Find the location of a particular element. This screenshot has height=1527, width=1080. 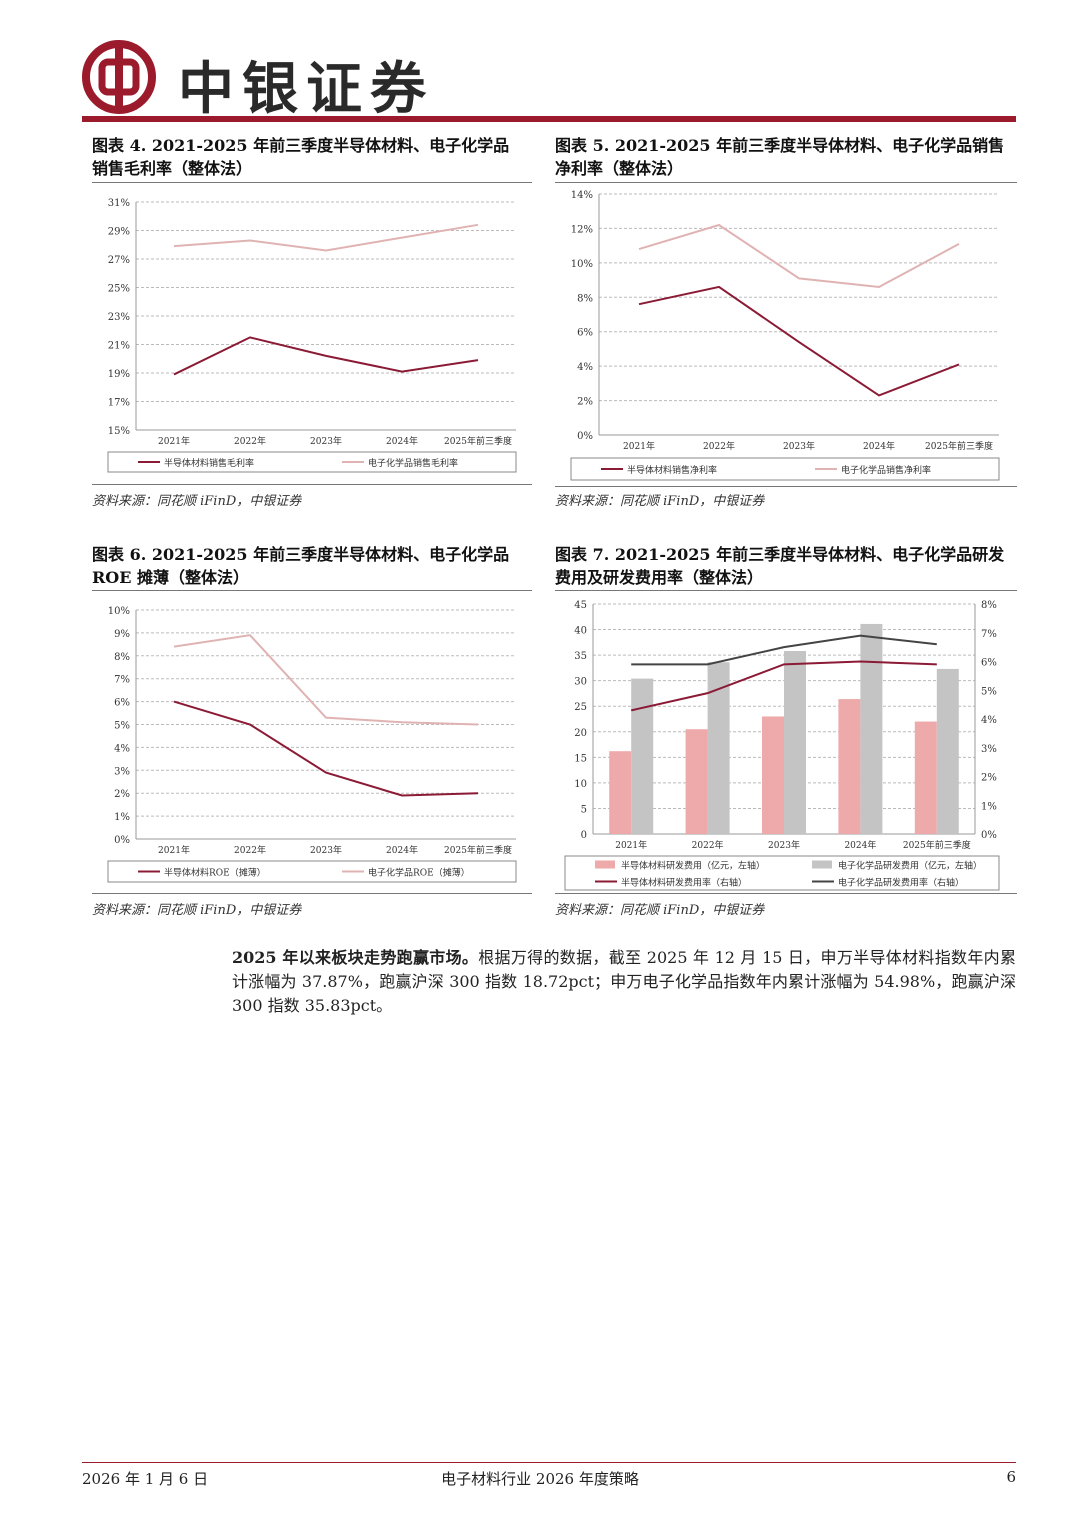

chart6-bottom-rule is located at coordinates (312, 893).